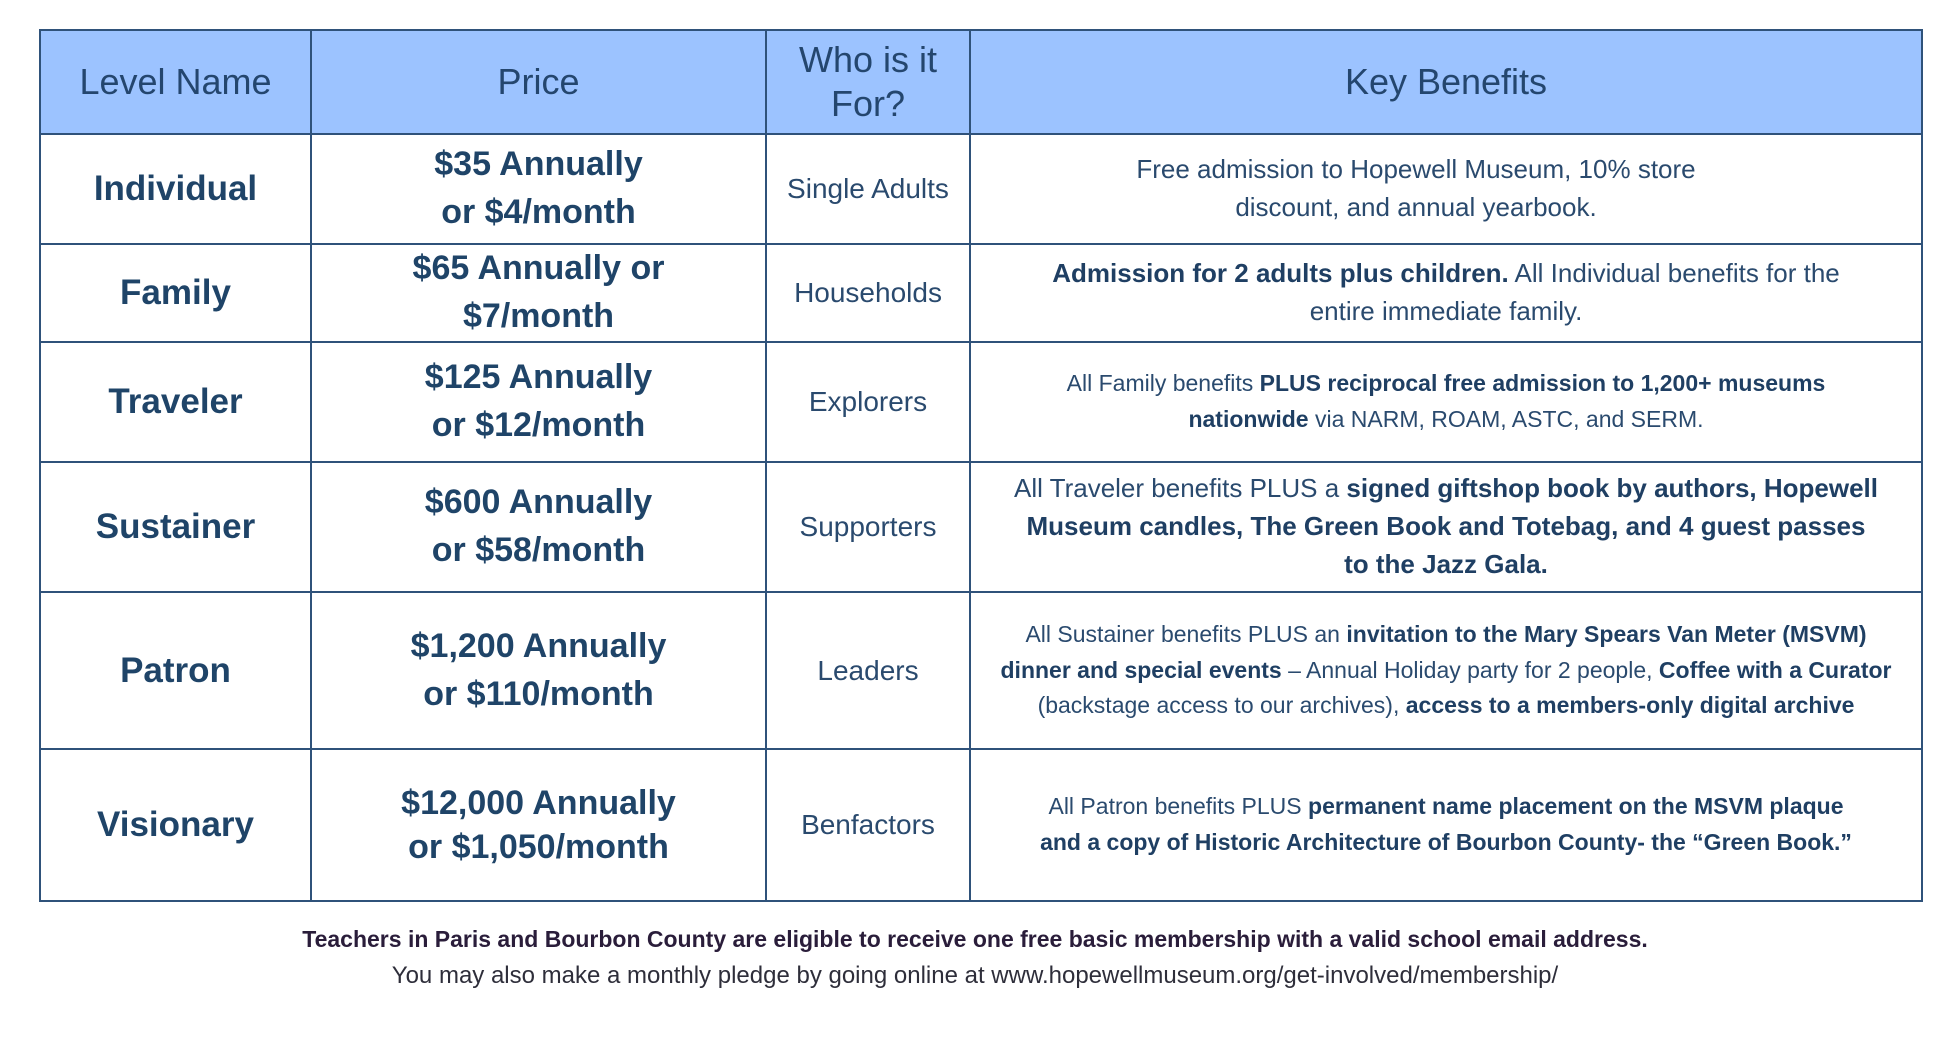 The image size is (1950, 1050). What do you see at coordinates (538, 527) in the screenshot?
I see `price: $600 Annually or $58/month` at bounding box center [538, 527].